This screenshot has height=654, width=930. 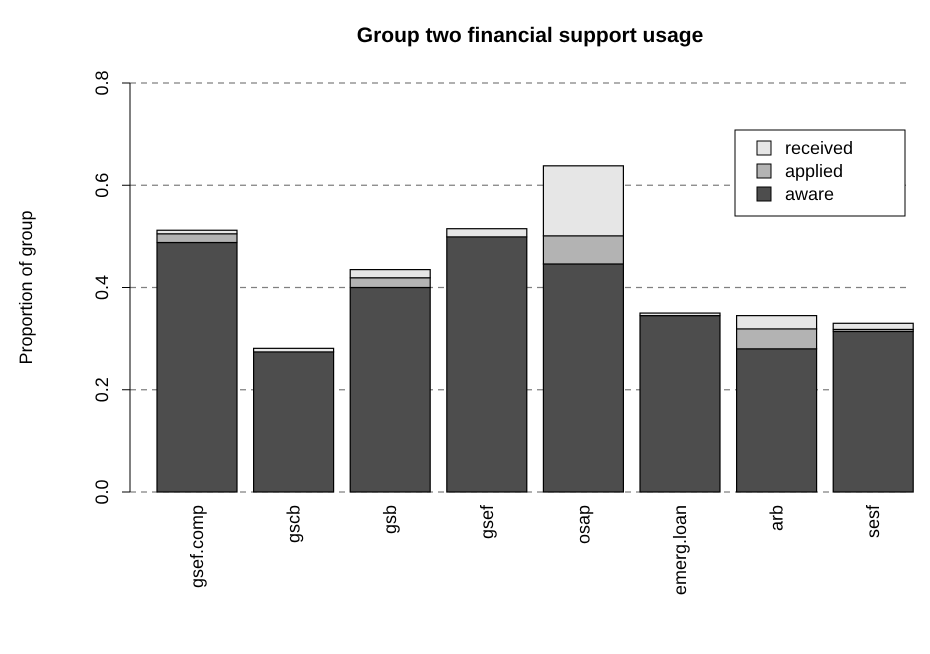 What do you see at coordinates (102, 185) in the screenshot?
I see `y-tick-label: 0.6` at bounding box center [102, 185].